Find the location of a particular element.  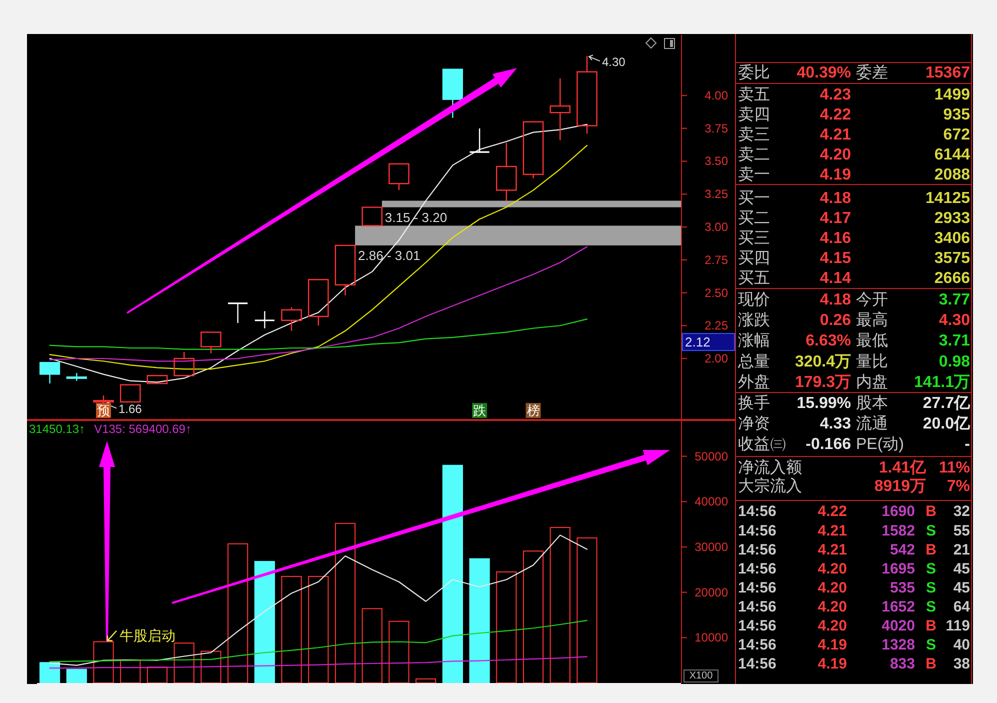

y-tick-label: 2.25 is located at coordinates (716, 325).